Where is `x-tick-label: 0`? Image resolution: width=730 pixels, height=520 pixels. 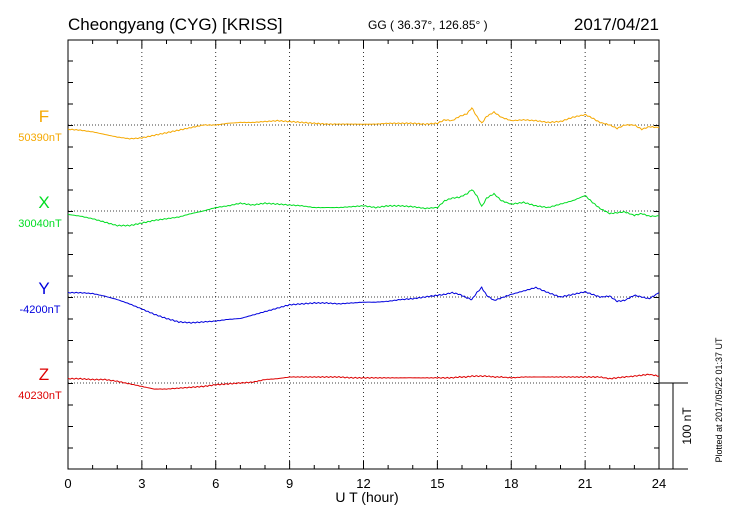 x-tick-label: 0 is located at coordinates (67, 483).